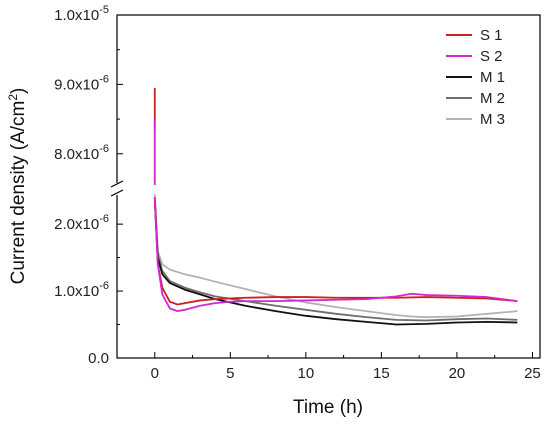  Describe the element at coordinates (81, 223) in the screenshot. I see `y-tick-label: 2.0x10⁻⁶` at that location.